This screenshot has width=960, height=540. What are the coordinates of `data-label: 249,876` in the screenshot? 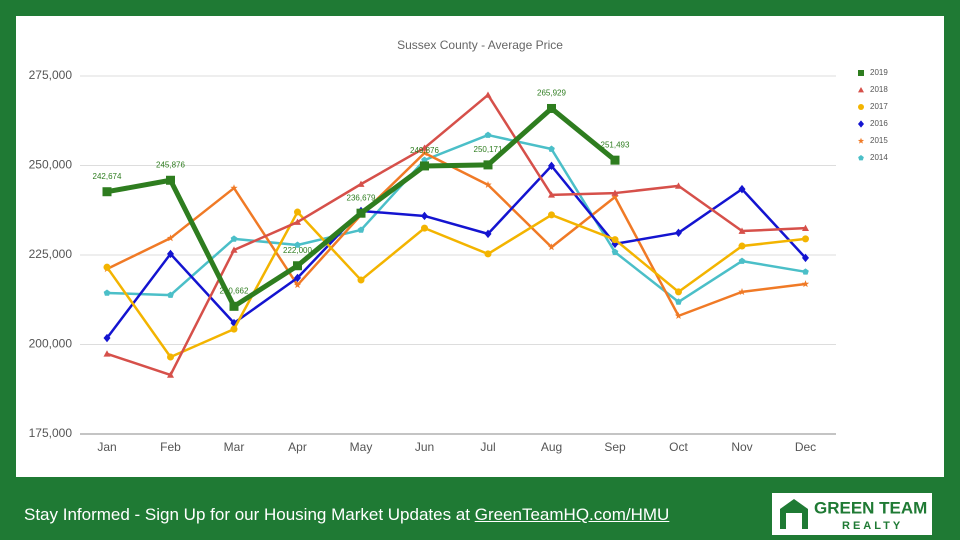 It's located at (424, 150).